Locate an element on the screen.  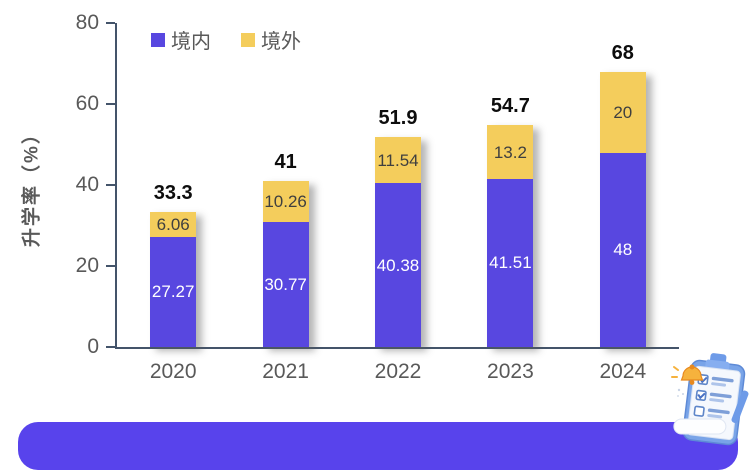
overseas-segment-2022: 11.54 is located at coordinates (398, 160).